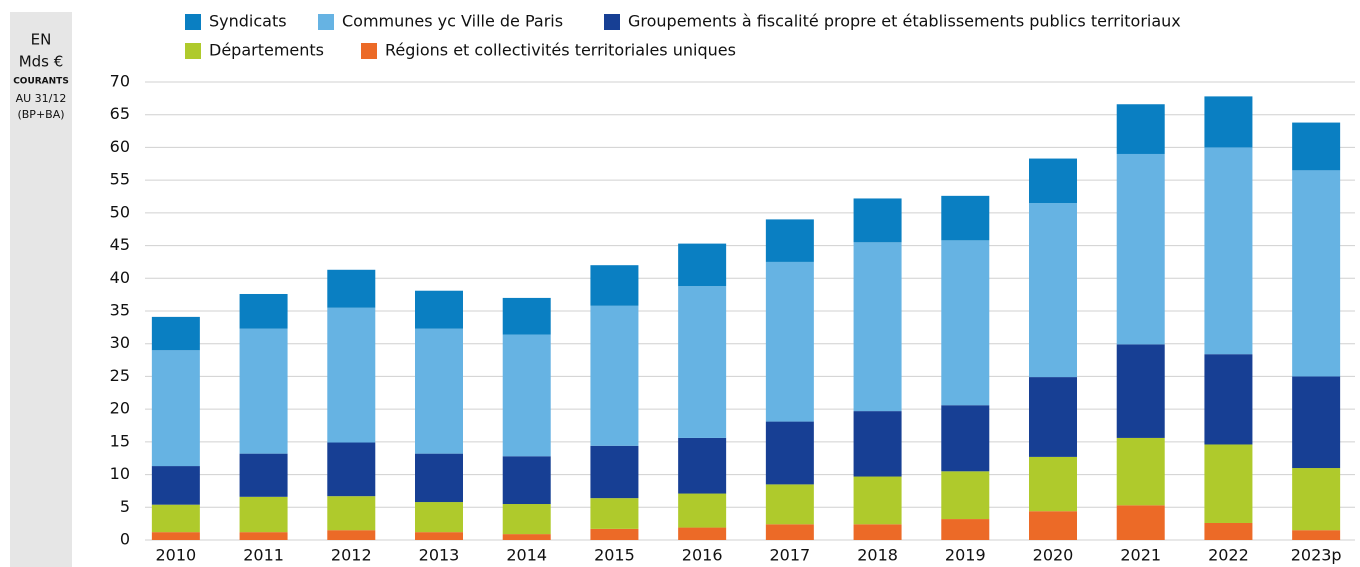 This screenshot has width=1360, height=567. What do you see at coordinates (41, 289) in the screenshot?
I see `unit-panel` at bounding box center [41, 289].